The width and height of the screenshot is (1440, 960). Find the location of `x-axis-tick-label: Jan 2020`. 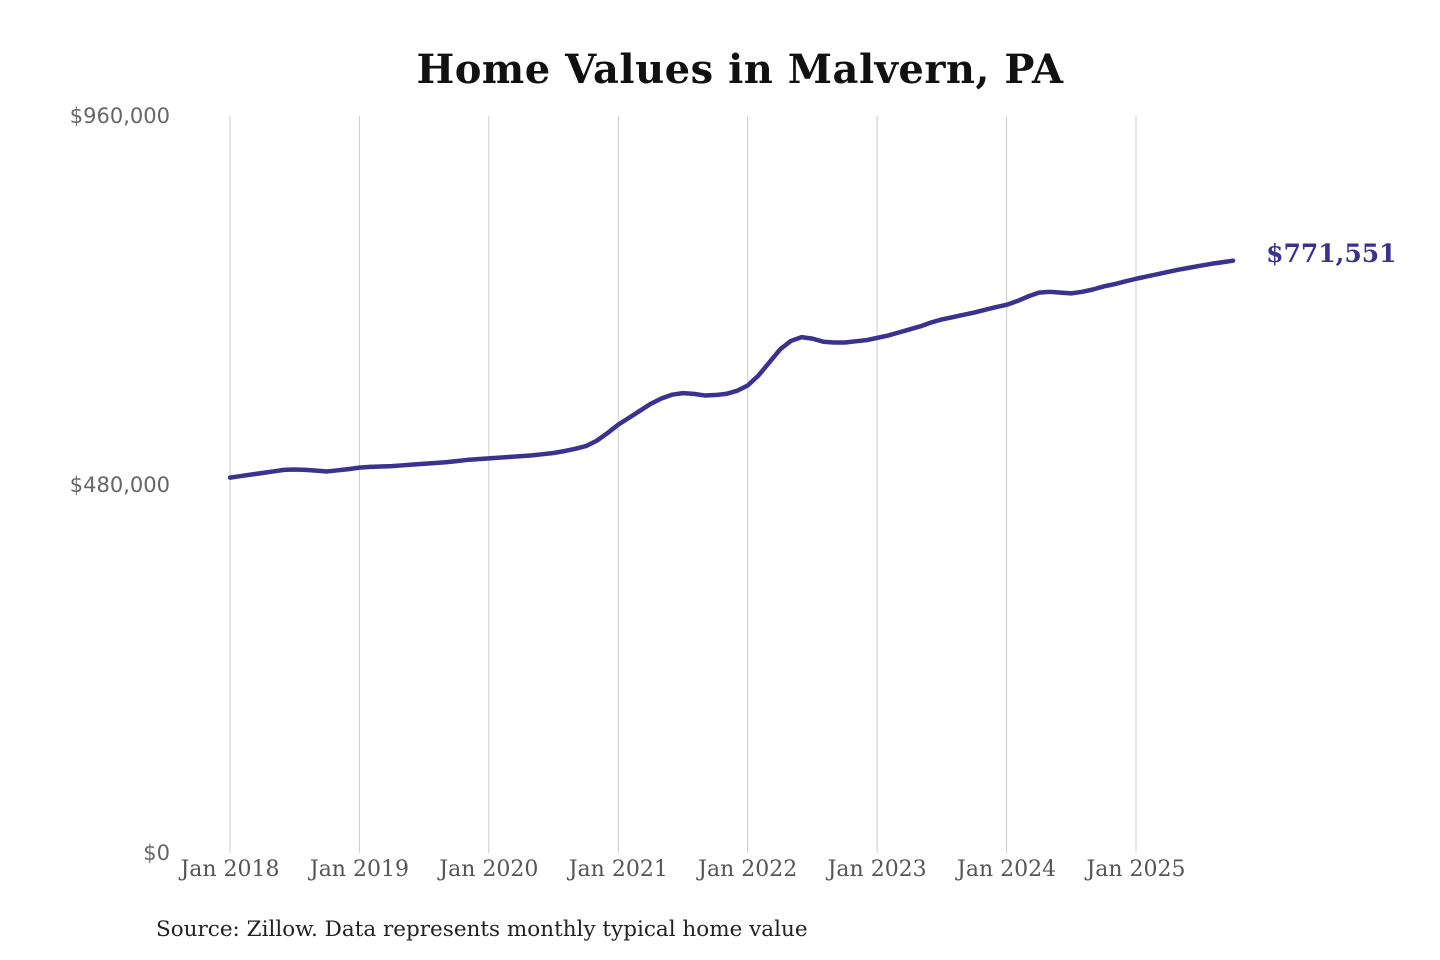

x-axis-tick-label: Jan 2020 is located at coordinates (489, 869).